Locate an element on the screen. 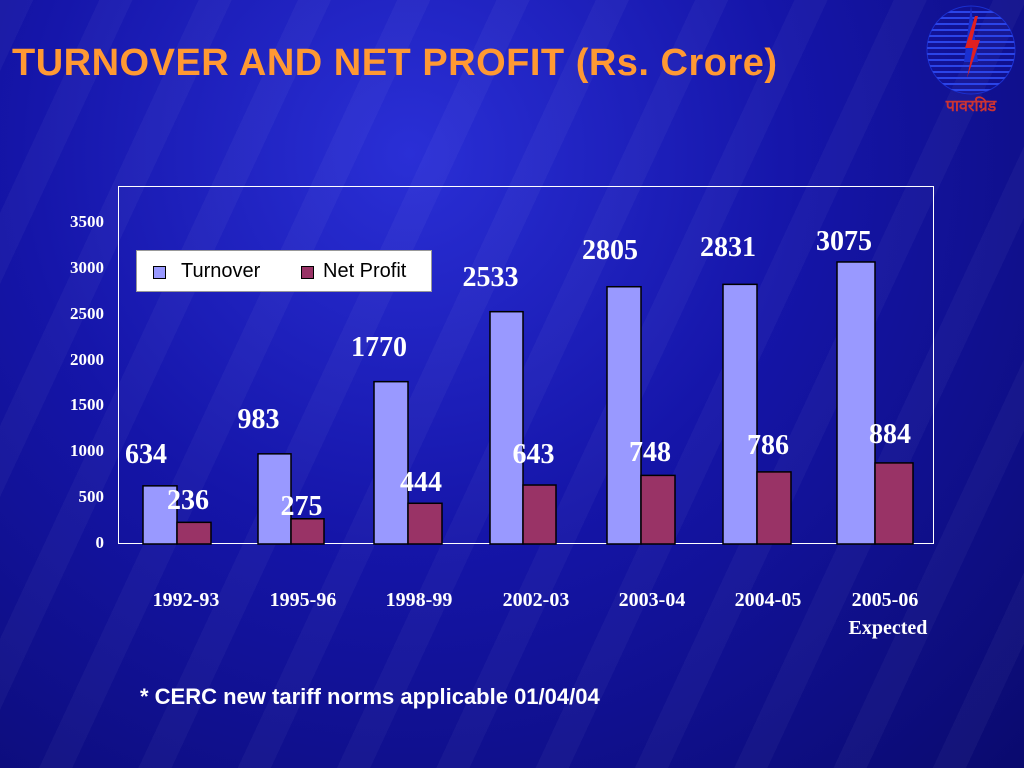 The image size is (1024, 768). y-tick-label: 0 is located at coordinates (100, 542).